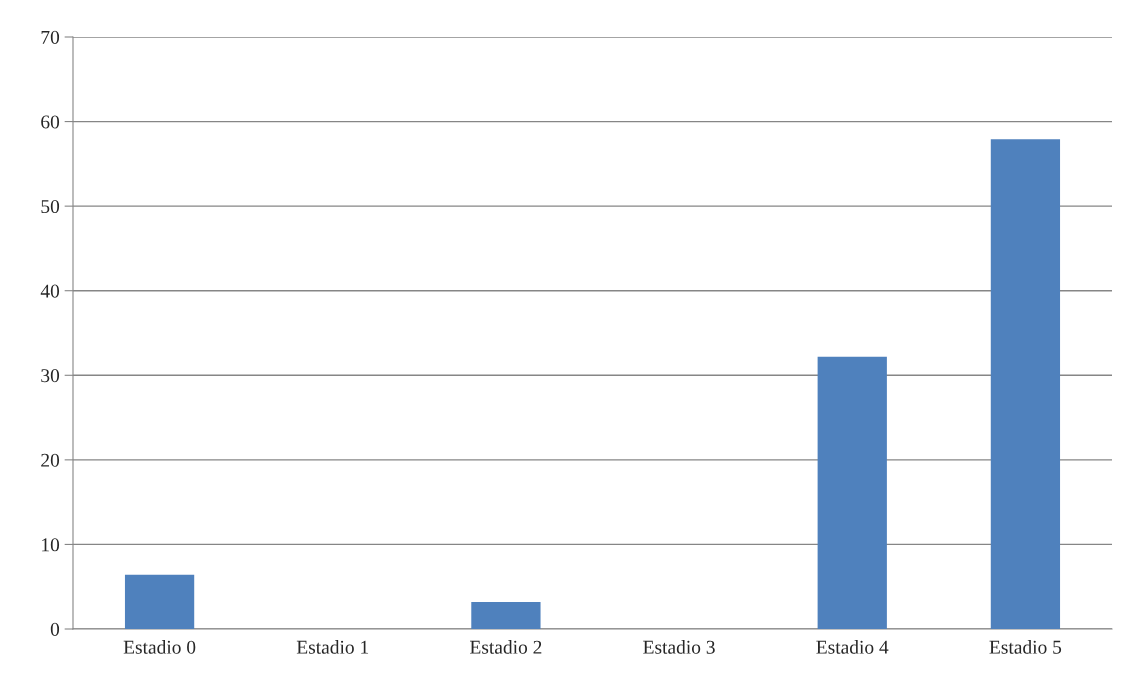 This screenshot has height=682, width=1126. I want to click on x-tick-label: Estadio 5, so click(1025, 647).